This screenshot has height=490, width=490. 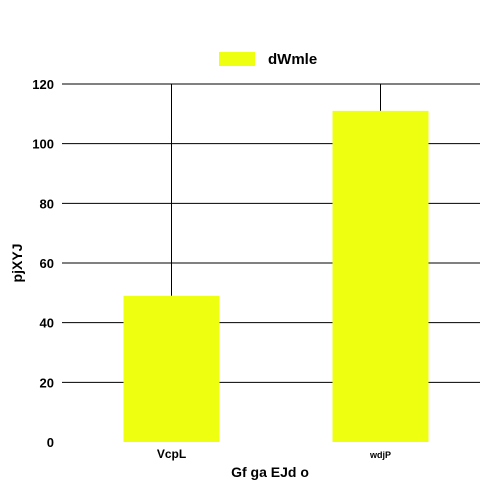 I want to click on x-tick-label: VcpL, so click(x=171, y=454).